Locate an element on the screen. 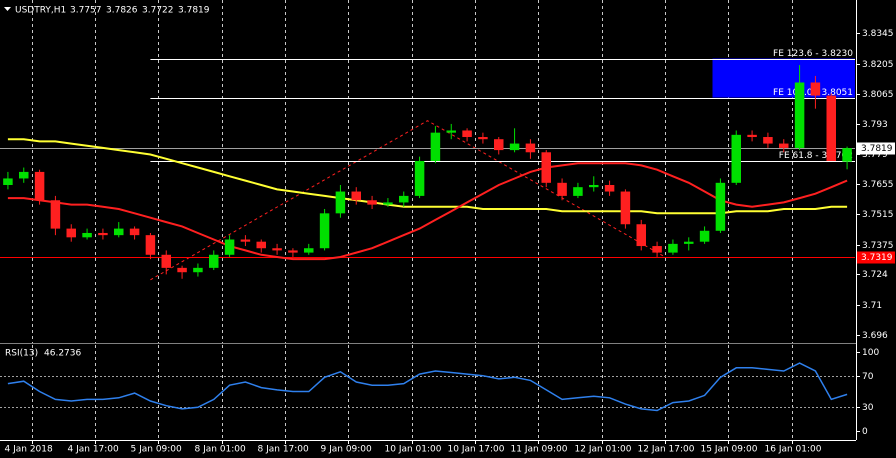 This screenshot has height=458, width=896. y-tick-label: 3.7375 is located at coordinates (878, 246).